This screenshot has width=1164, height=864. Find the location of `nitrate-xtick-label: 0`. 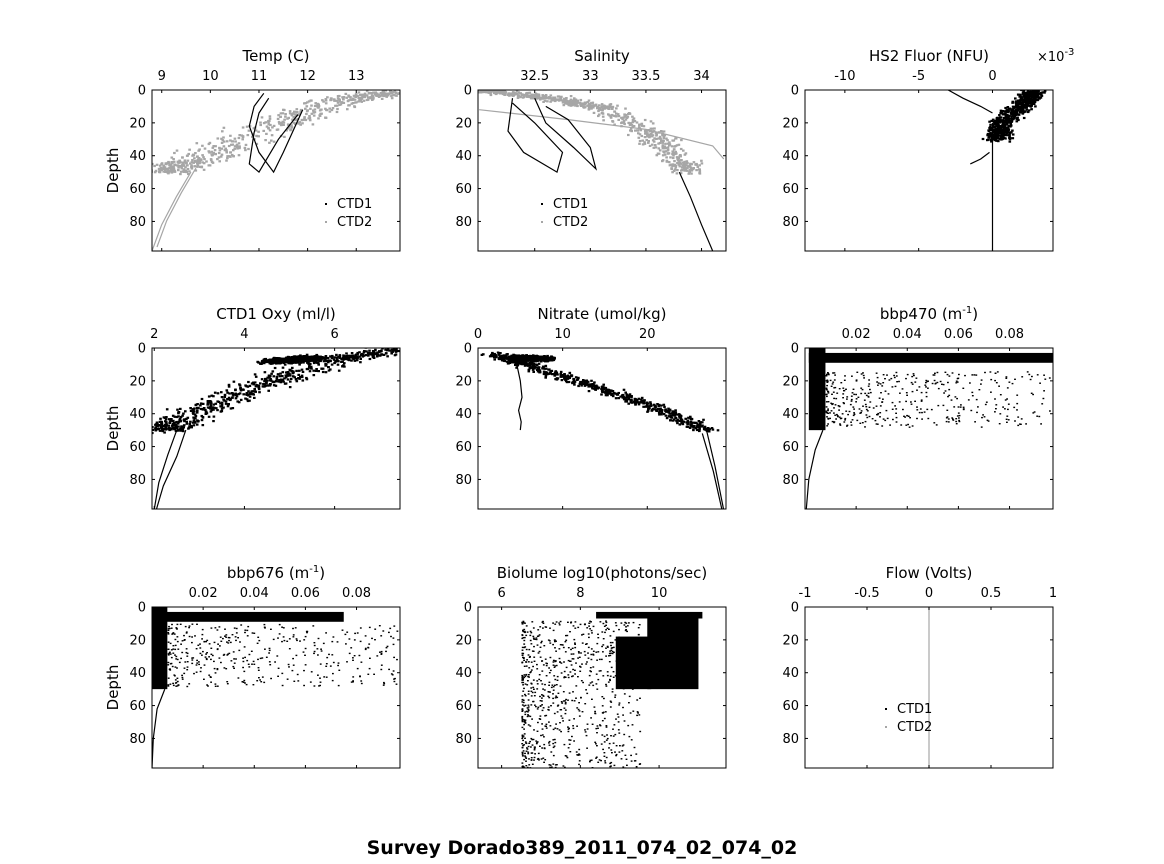

nitrate-xtick-label: 0 is located at coordinates (478, 334).